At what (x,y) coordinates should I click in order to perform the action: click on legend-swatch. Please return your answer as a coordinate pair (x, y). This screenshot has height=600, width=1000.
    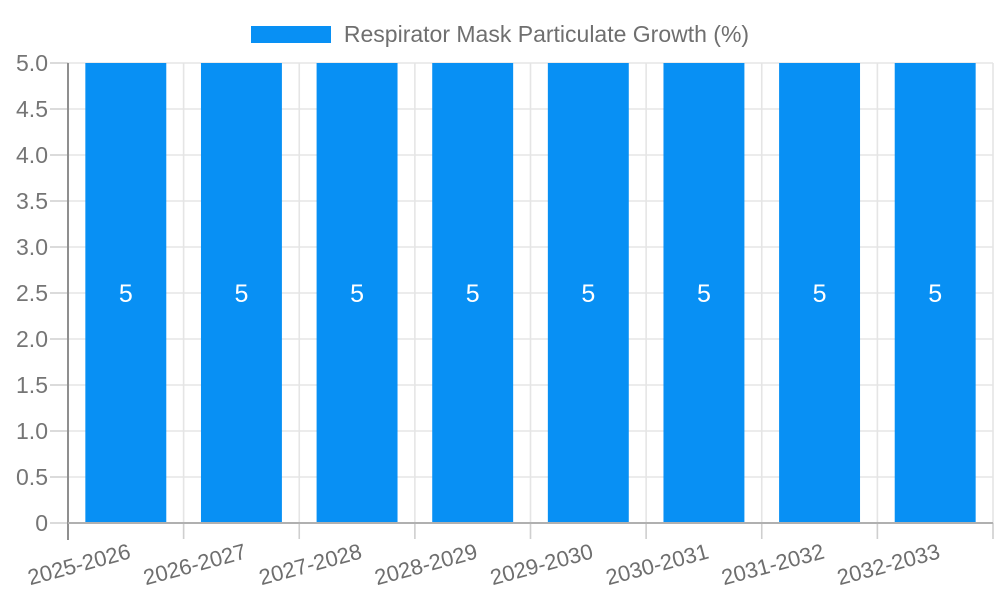
    Looking at the image, I should click on (290, 34).